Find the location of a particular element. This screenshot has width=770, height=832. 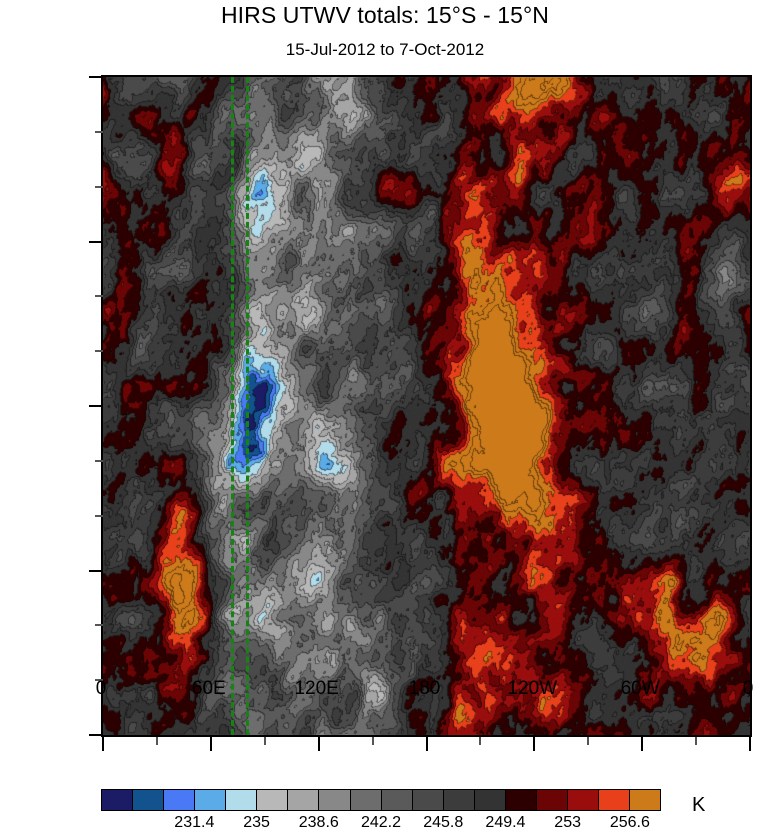

colorbar-tick-label: 256.6 is located at coordinates (629, 822).